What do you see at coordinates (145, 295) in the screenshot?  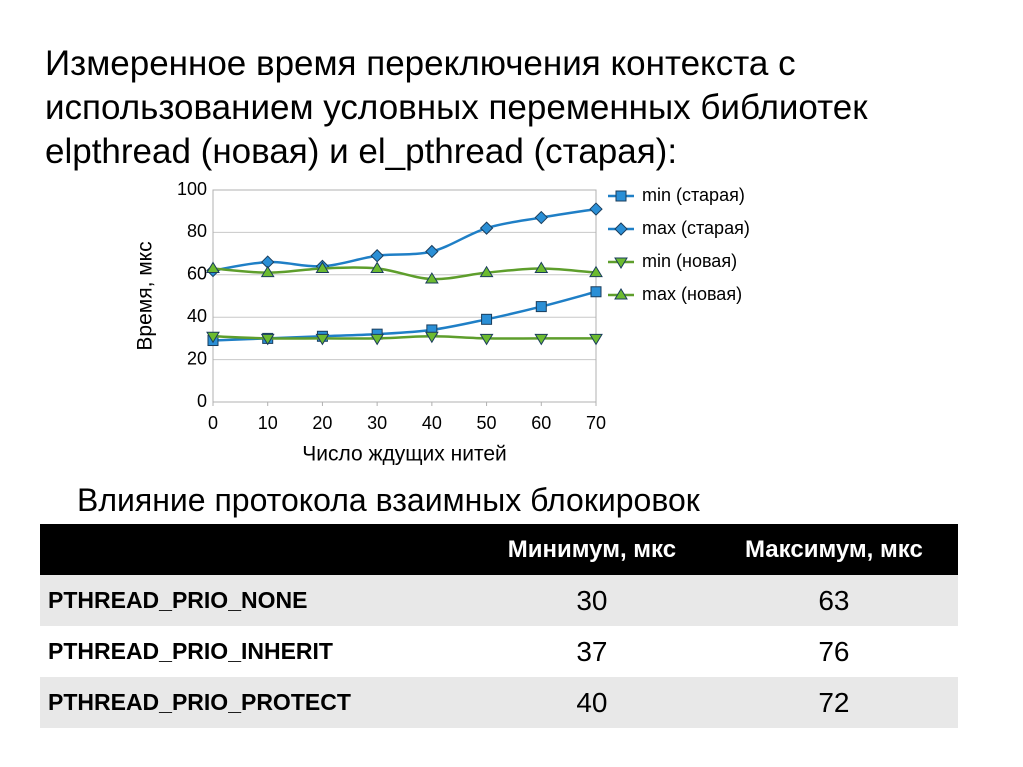 I see `y-axis-label: Время, мкс` at bounding box center [145, 295].